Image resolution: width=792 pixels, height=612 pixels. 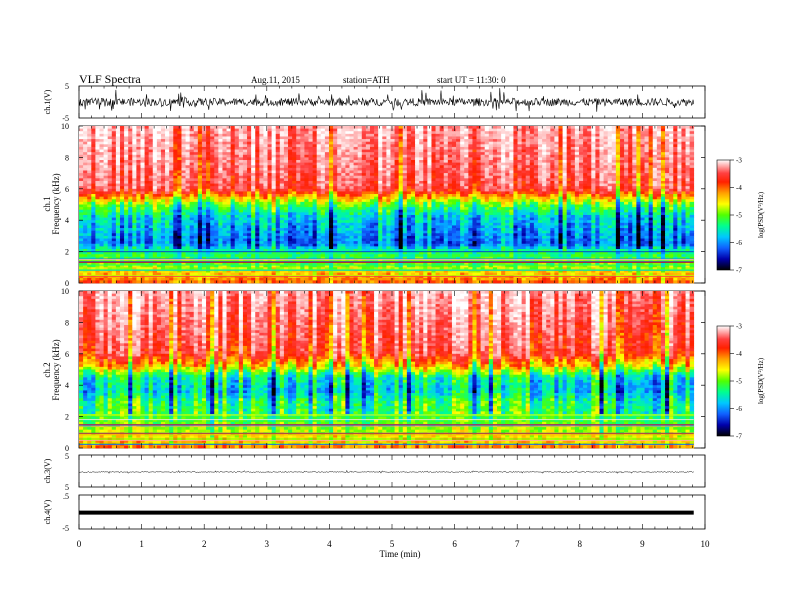 What do you see at coordinates (66, 496) in the screenshot?
I see `ch4-ytick-half: .5` at bounding box center [66, 496].